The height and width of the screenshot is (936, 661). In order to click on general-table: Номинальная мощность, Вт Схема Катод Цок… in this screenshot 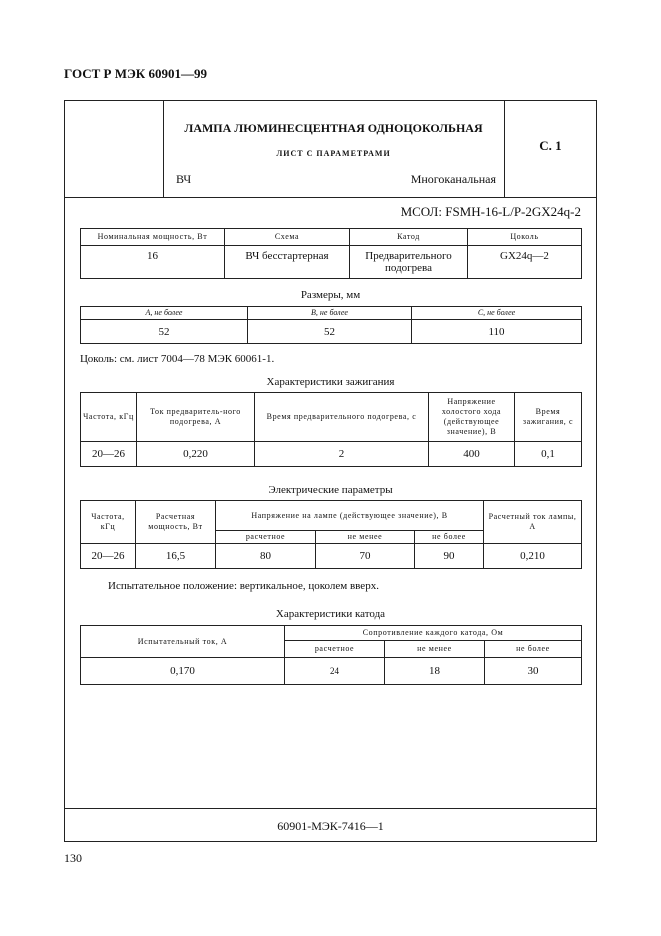, I will do `click(331, 253)`.